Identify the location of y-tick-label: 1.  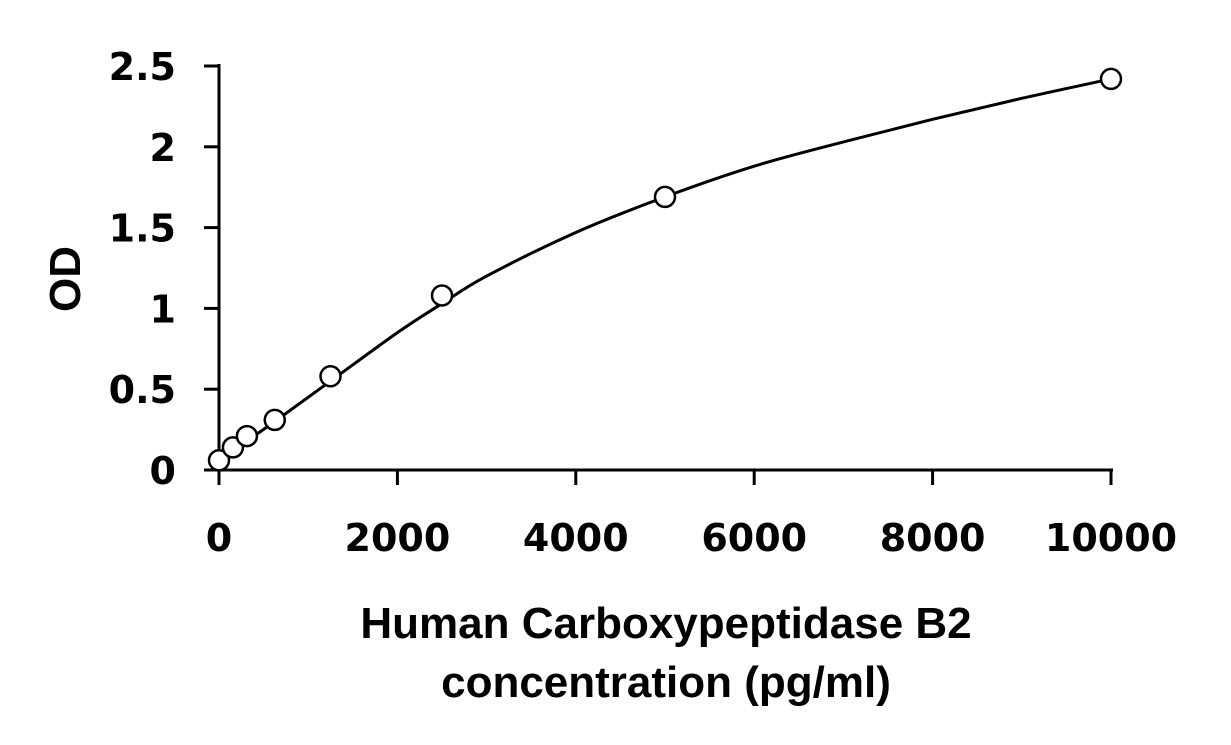
(163, 309).